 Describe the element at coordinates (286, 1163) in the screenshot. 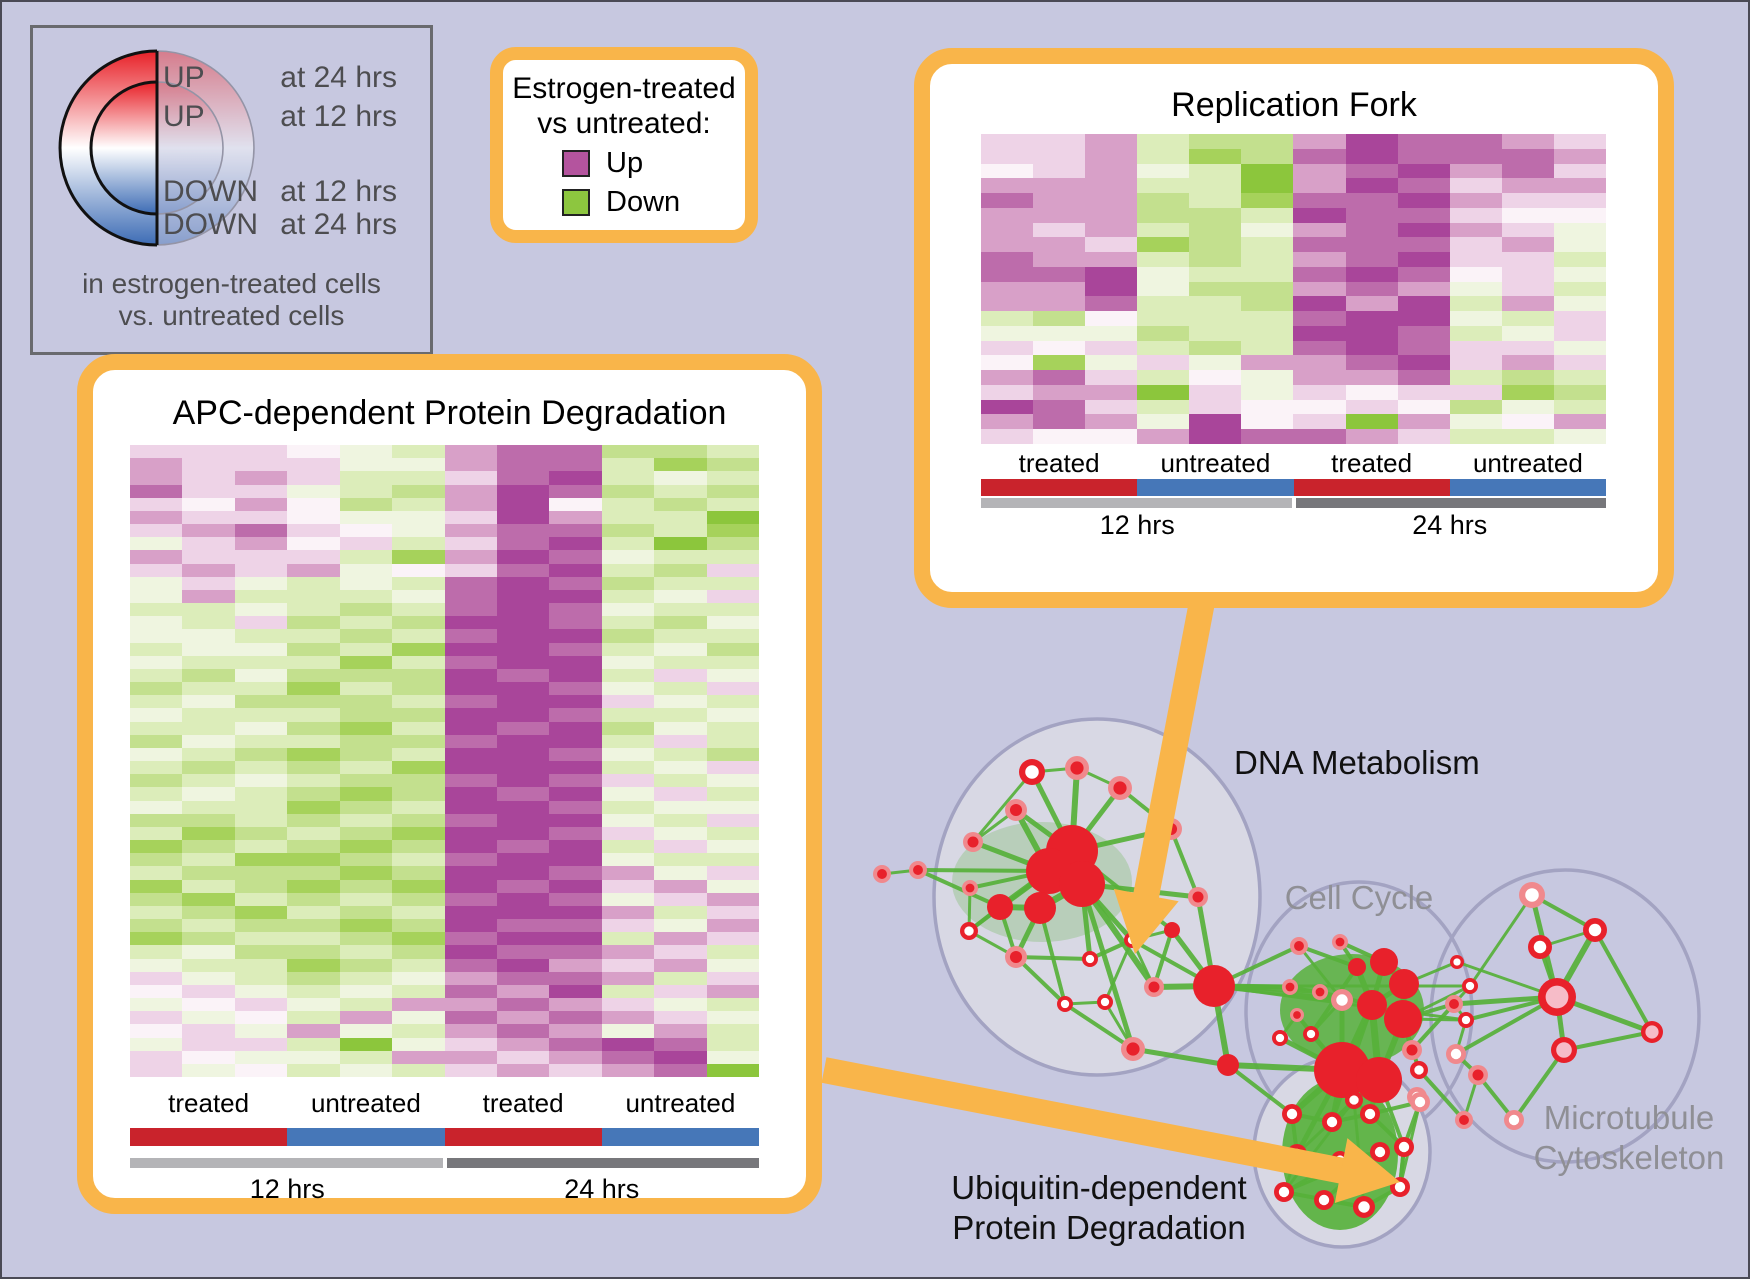

I see `time-bar-12hrs` at that location.